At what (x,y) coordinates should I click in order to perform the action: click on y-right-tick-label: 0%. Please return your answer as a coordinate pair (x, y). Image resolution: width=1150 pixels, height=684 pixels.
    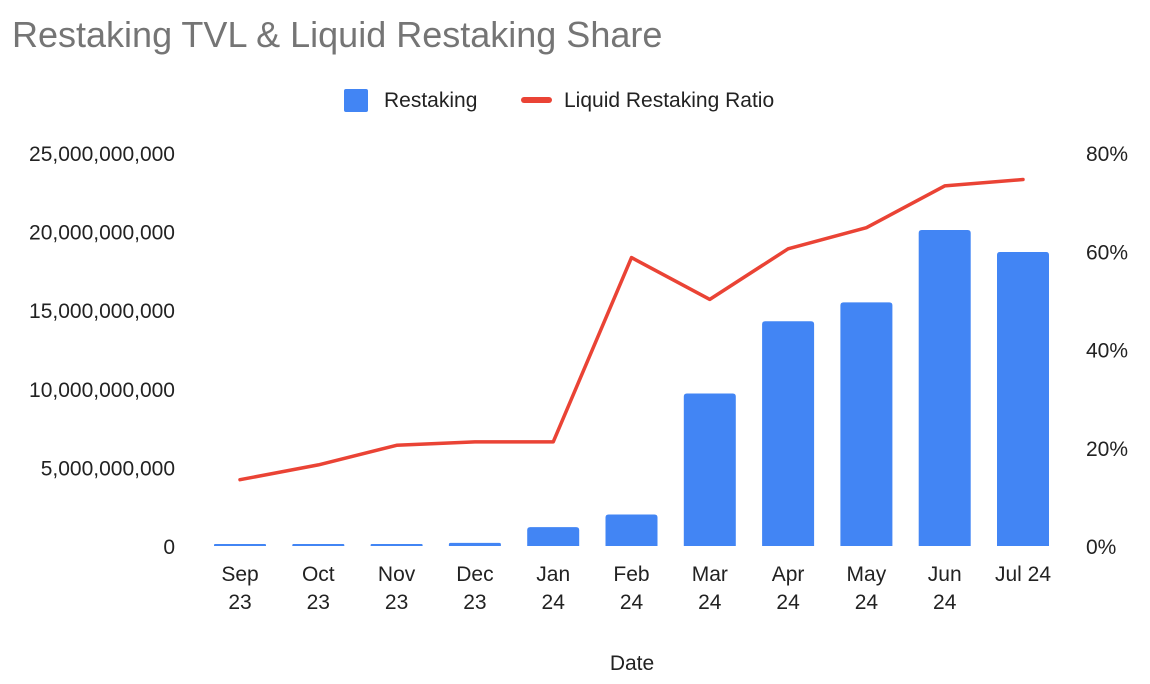
    Looking at the image, I should click on (1101, 547).